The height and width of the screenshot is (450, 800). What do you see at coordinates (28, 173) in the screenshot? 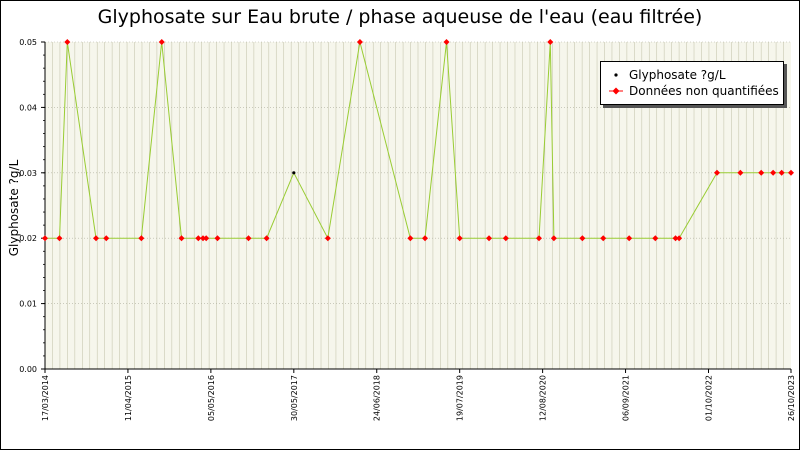
I see `y-tick-label: 0.03` at bounding box center [28, 173].